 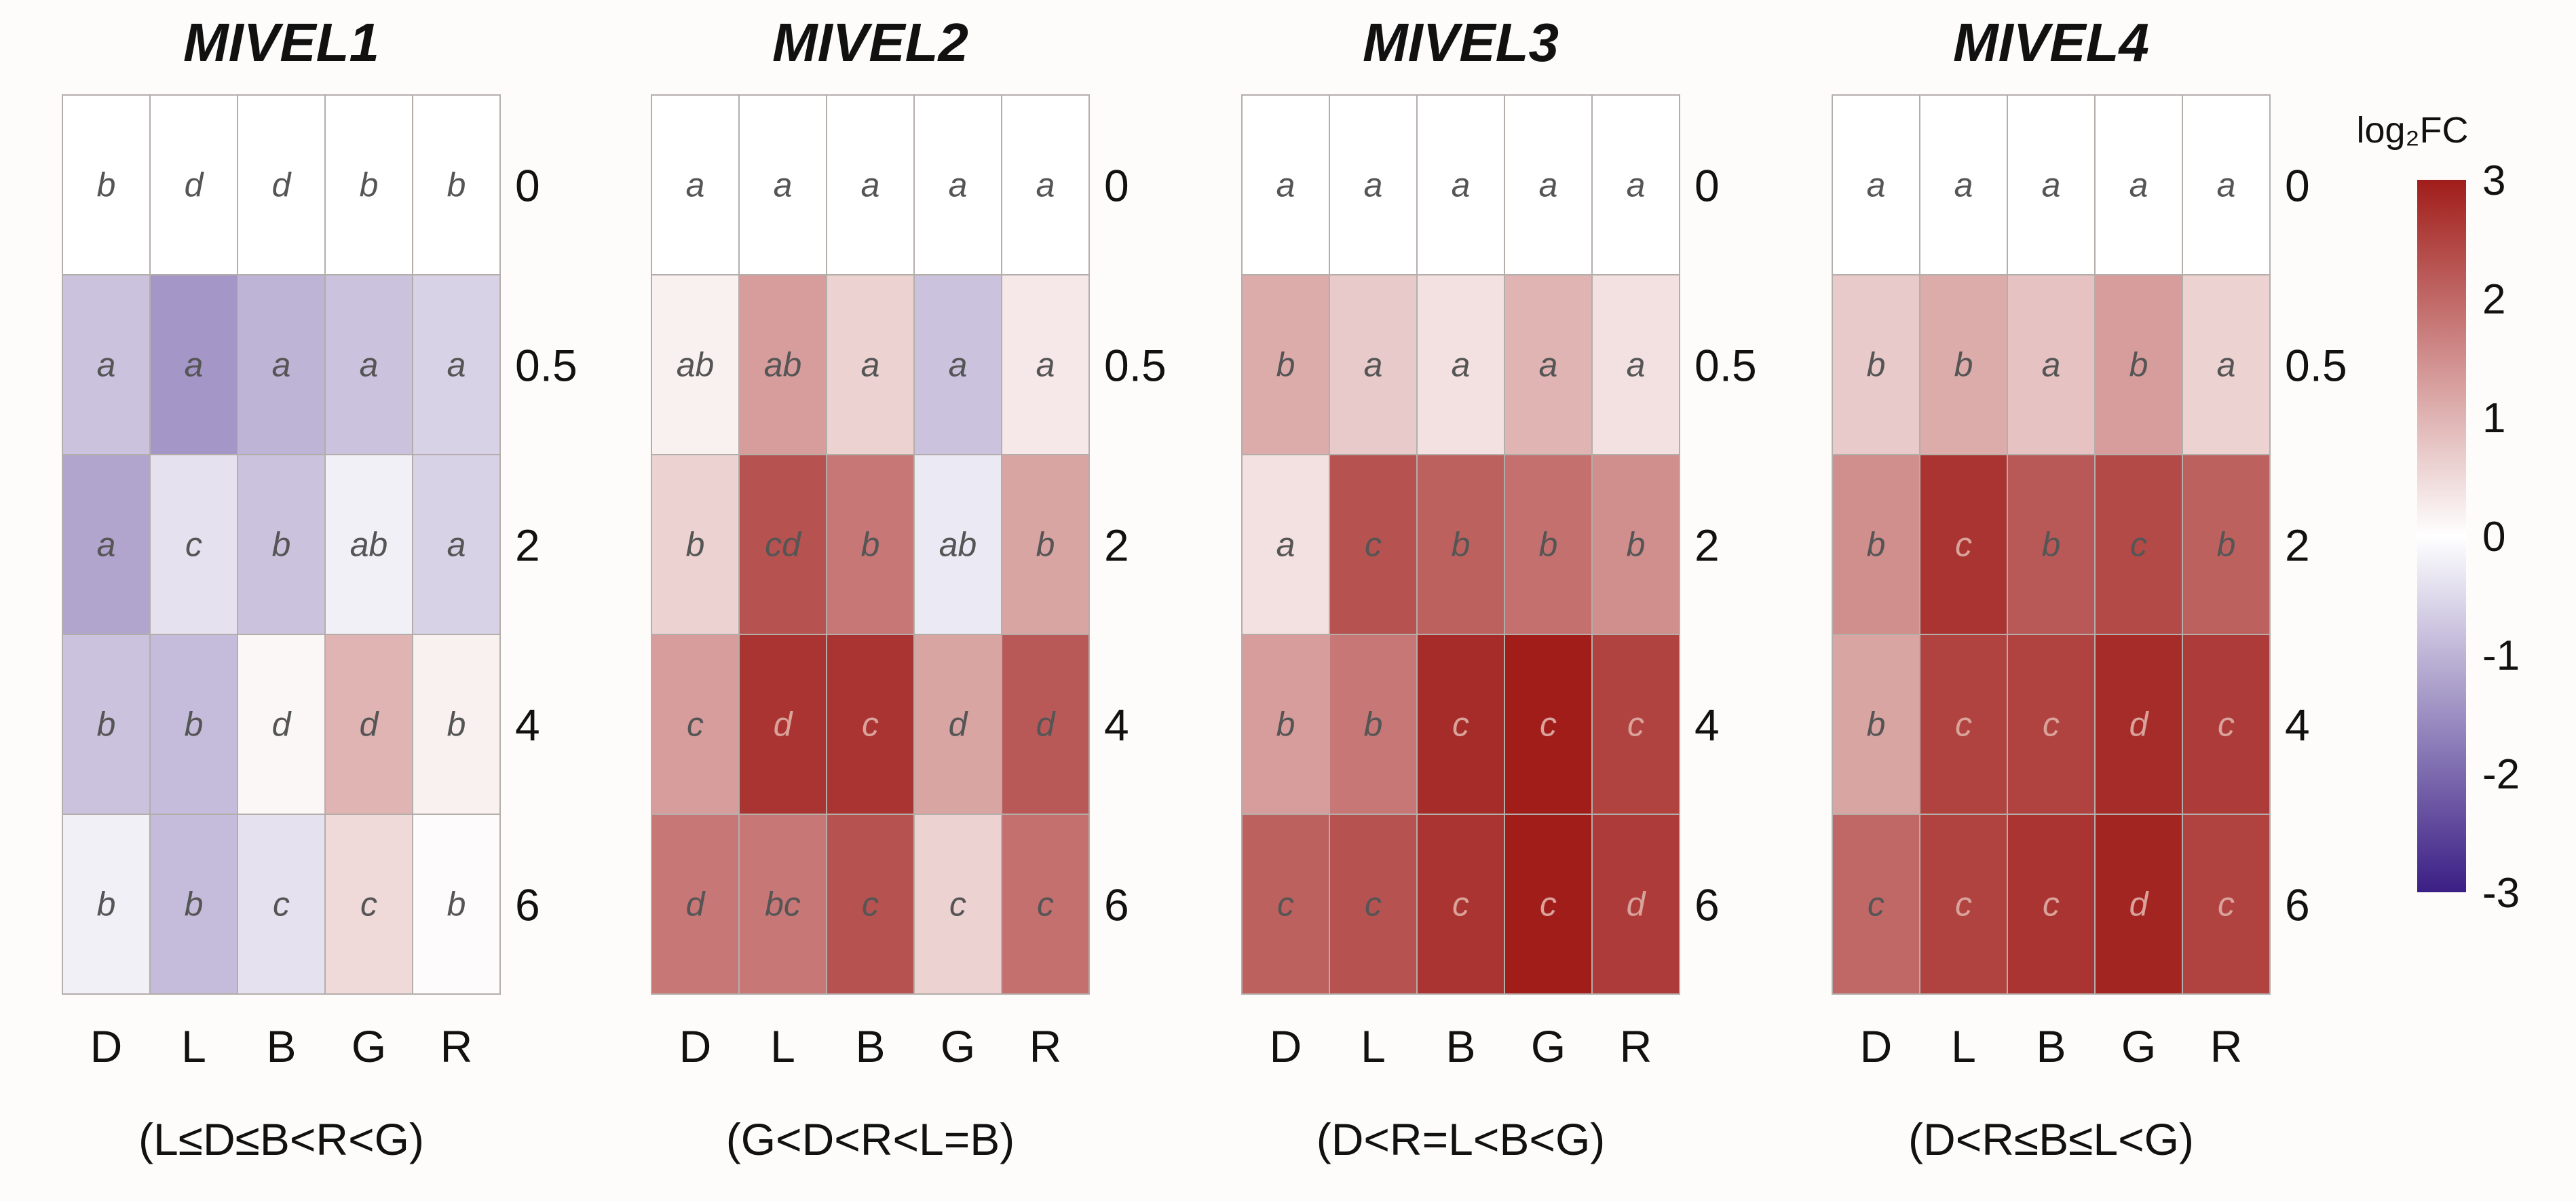 I want to click on cell-letter: bc, so click(x=783, y=904).